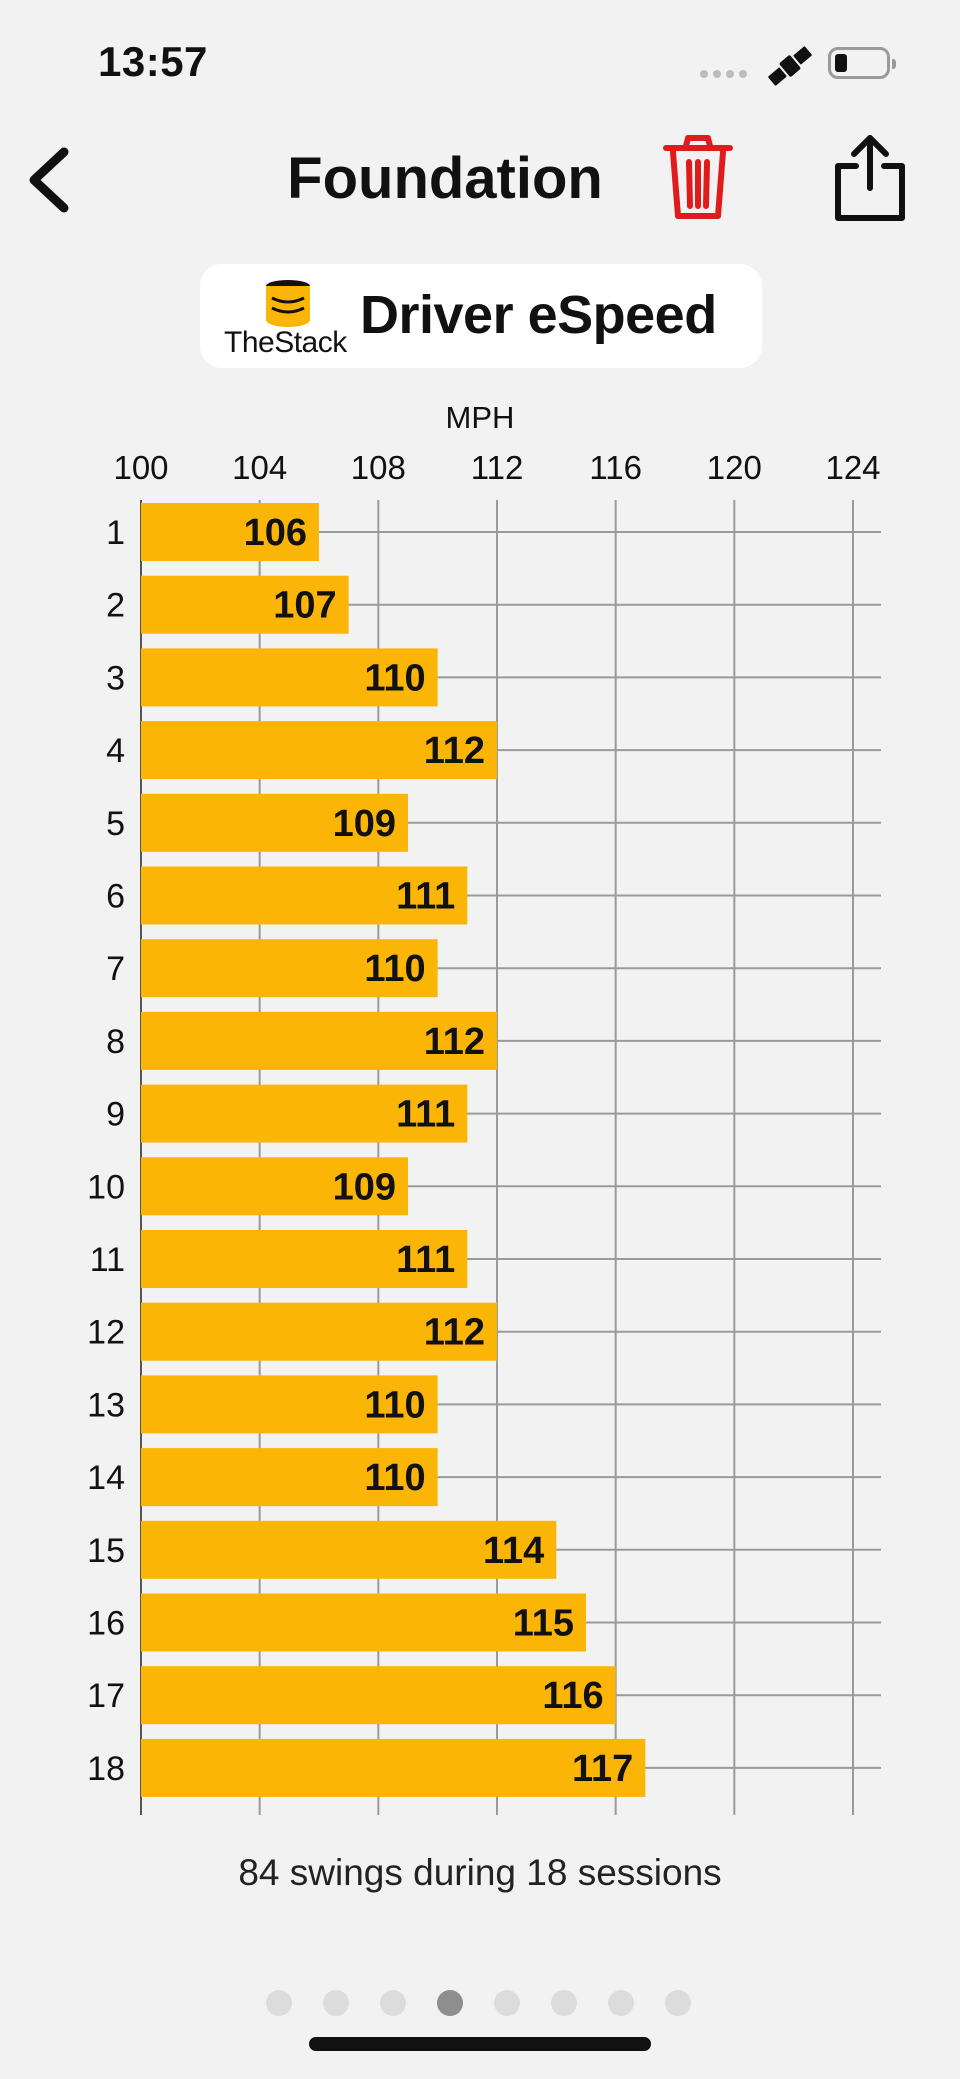 Image resolution: width=960 pixels, height=2079 pixels. What do you see at coordinates (543, 1624) in the screenshot?
I see `bar-value-label: 115` at bounding box center [543, 1624].